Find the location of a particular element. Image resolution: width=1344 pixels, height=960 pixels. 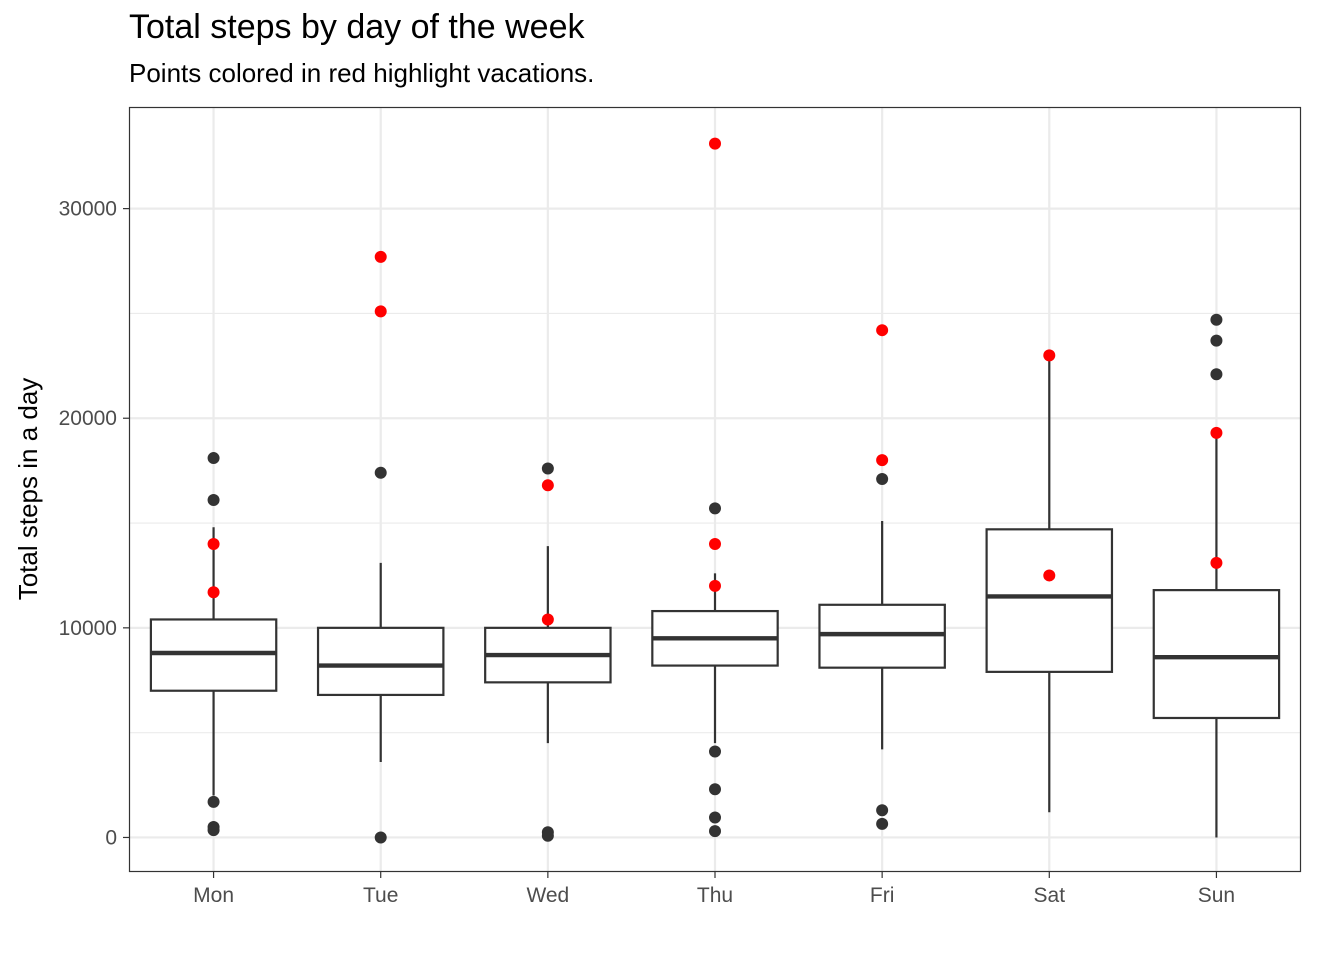

box-sun is located at coordinates (1216, 635).